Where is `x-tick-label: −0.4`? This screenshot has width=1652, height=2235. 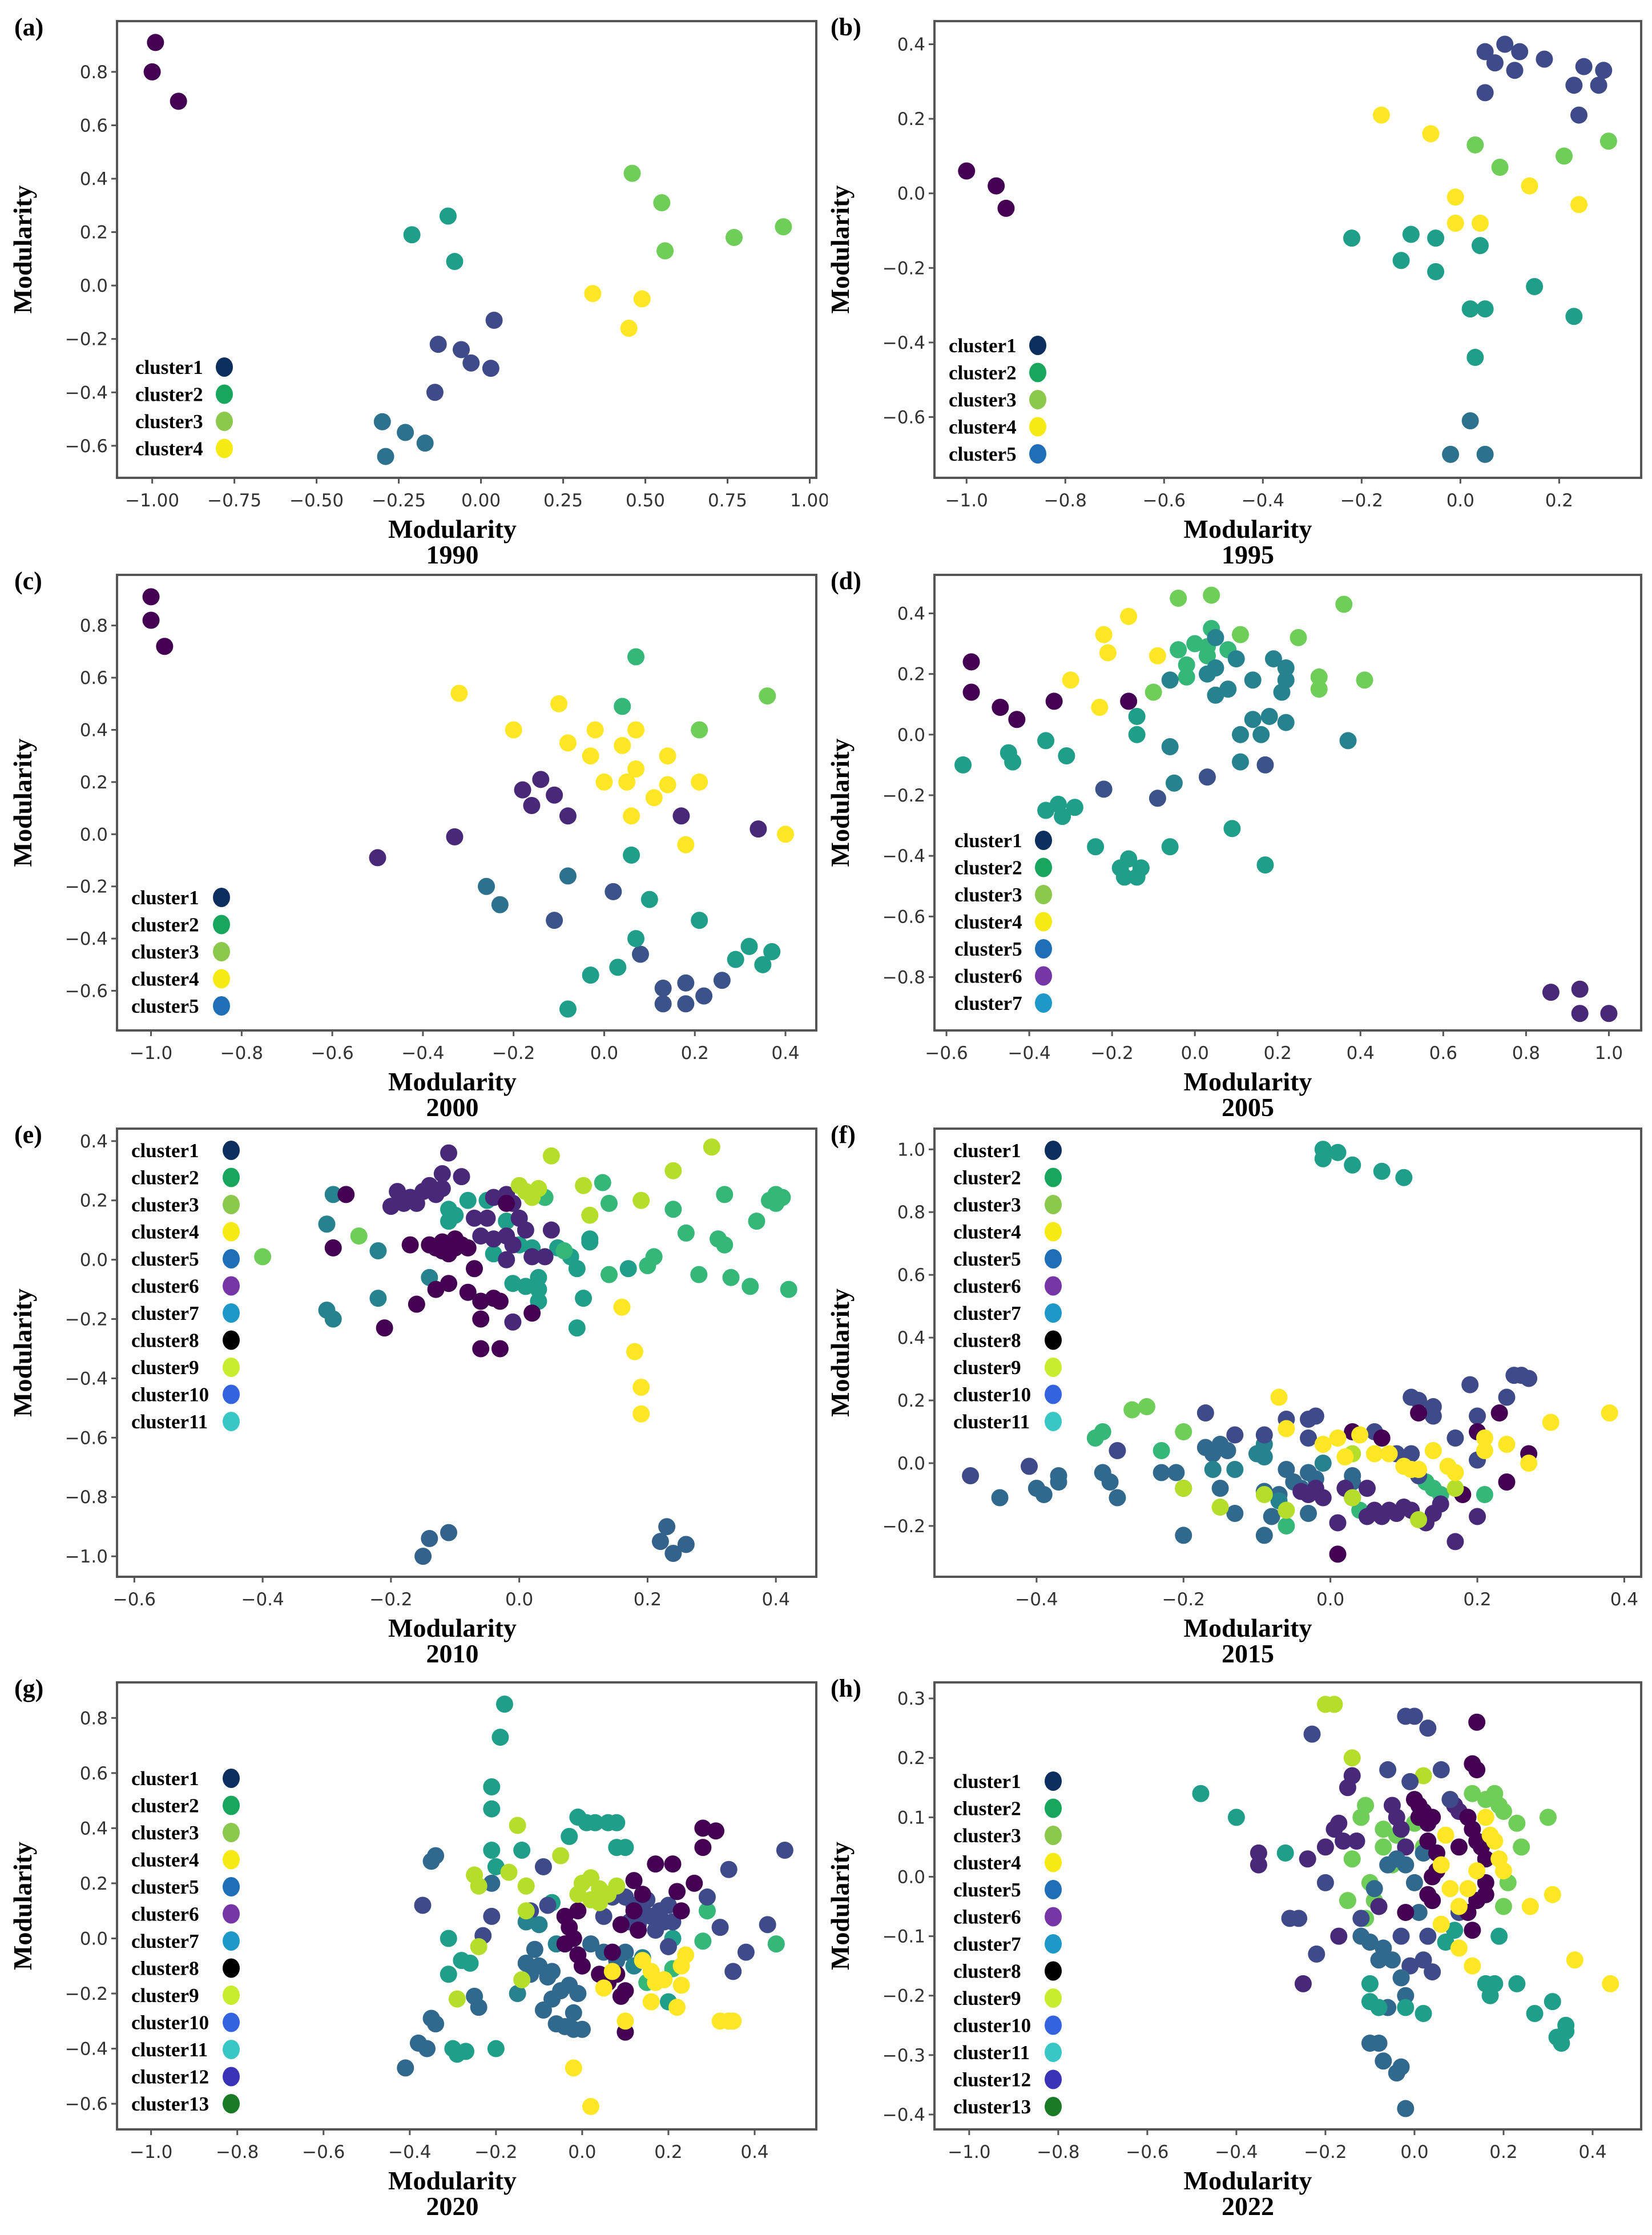 x-tick-label: −0.4 is located at coordinates (262, 1600).